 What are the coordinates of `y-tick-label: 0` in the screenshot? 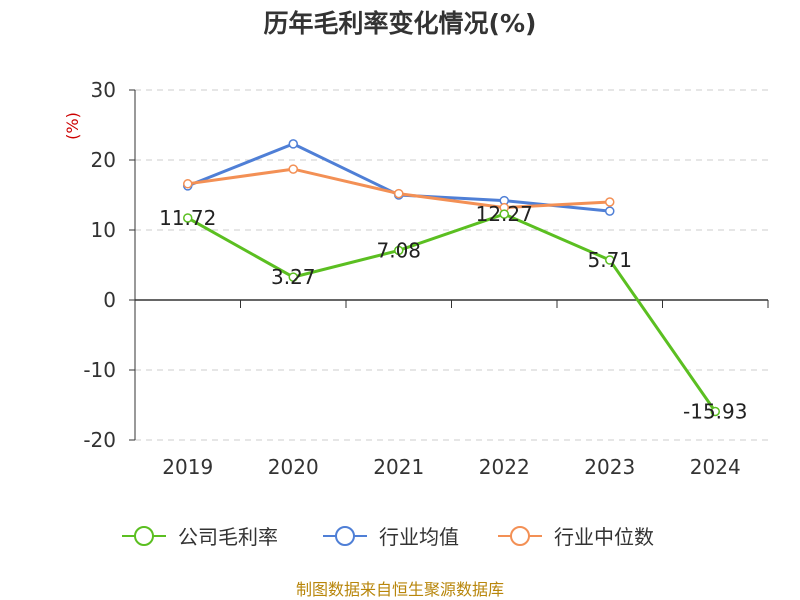 It's located at (109, 300).